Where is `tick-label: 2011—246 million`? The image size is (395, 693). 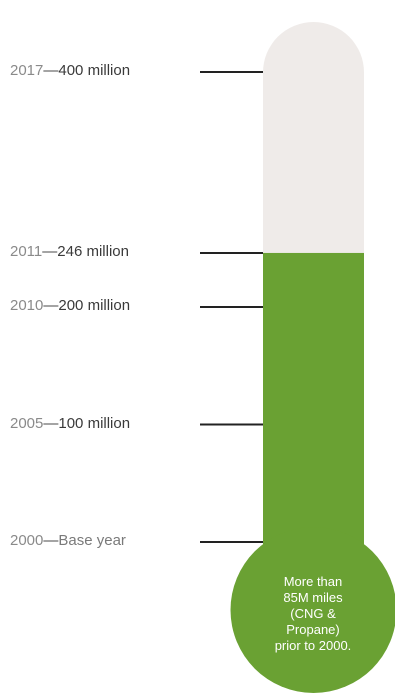
tick-label: 2011—246 million is located at coordinates (69, 252).